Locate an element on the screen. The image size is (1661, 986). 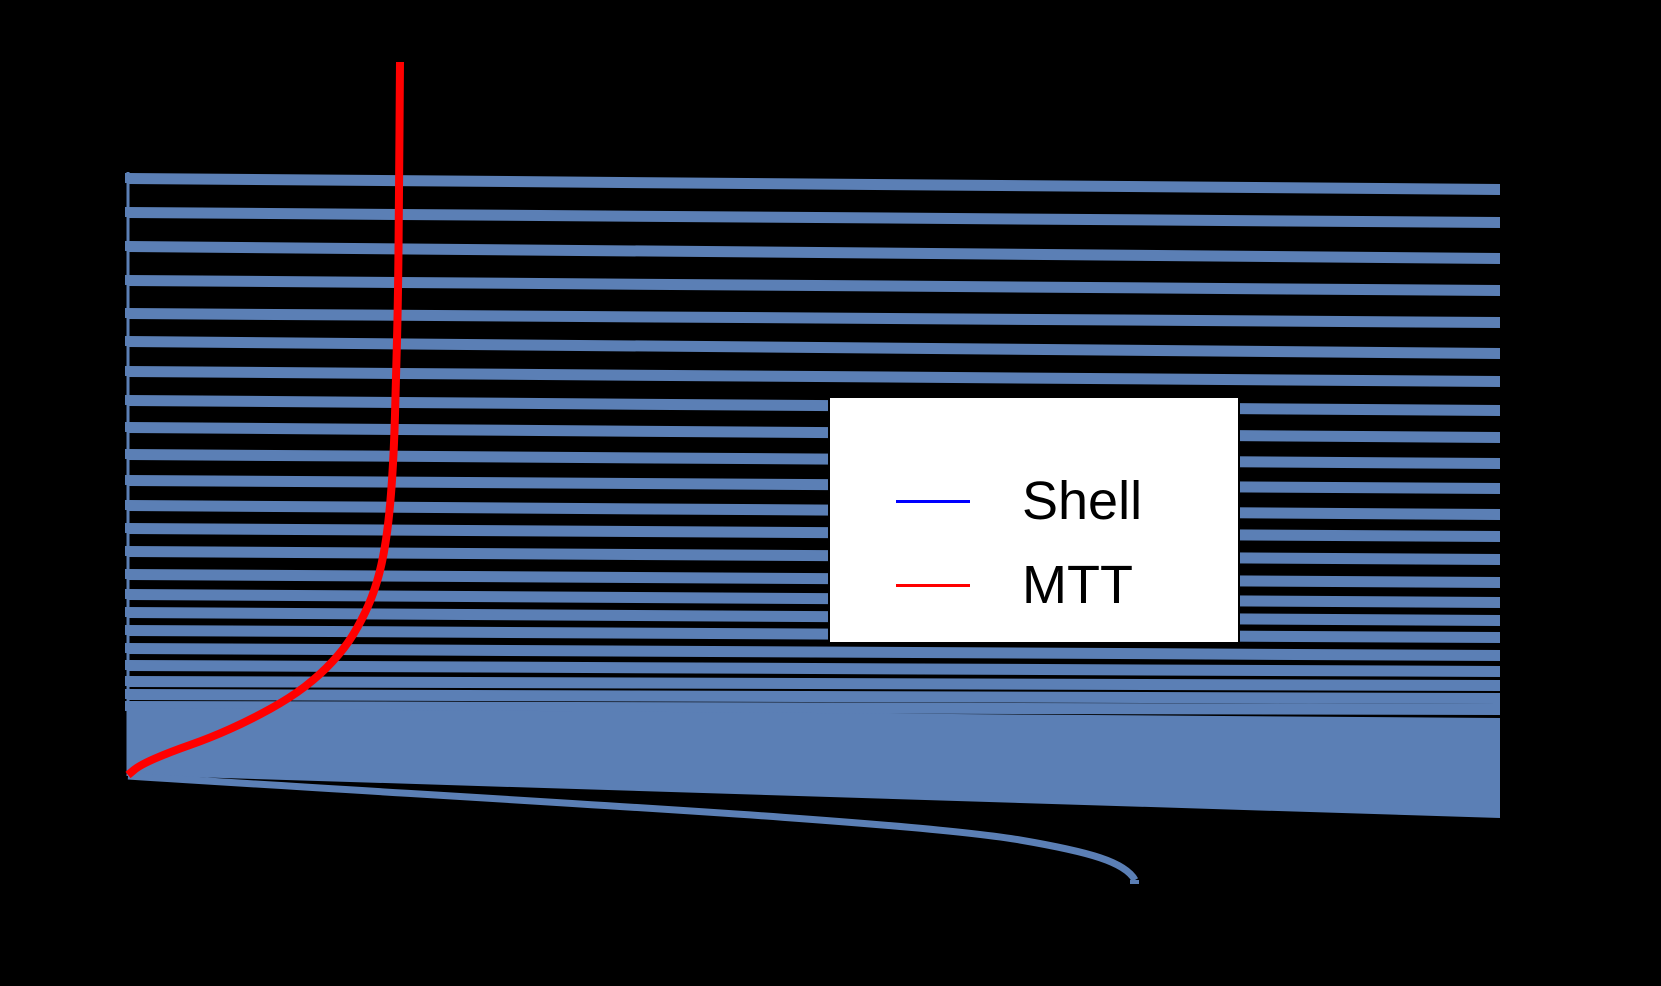
shell-tail-endpoint is located at coordinates (1134, 882).